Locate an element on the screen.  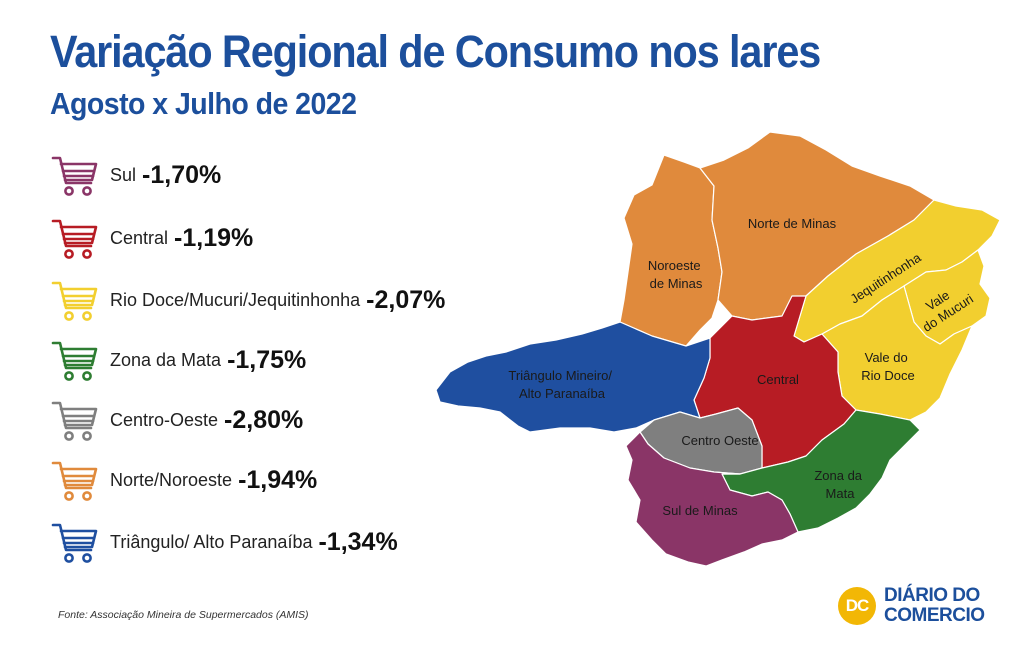
legend-region-name: Centro-Oeste is located at coordinates (164, 419).